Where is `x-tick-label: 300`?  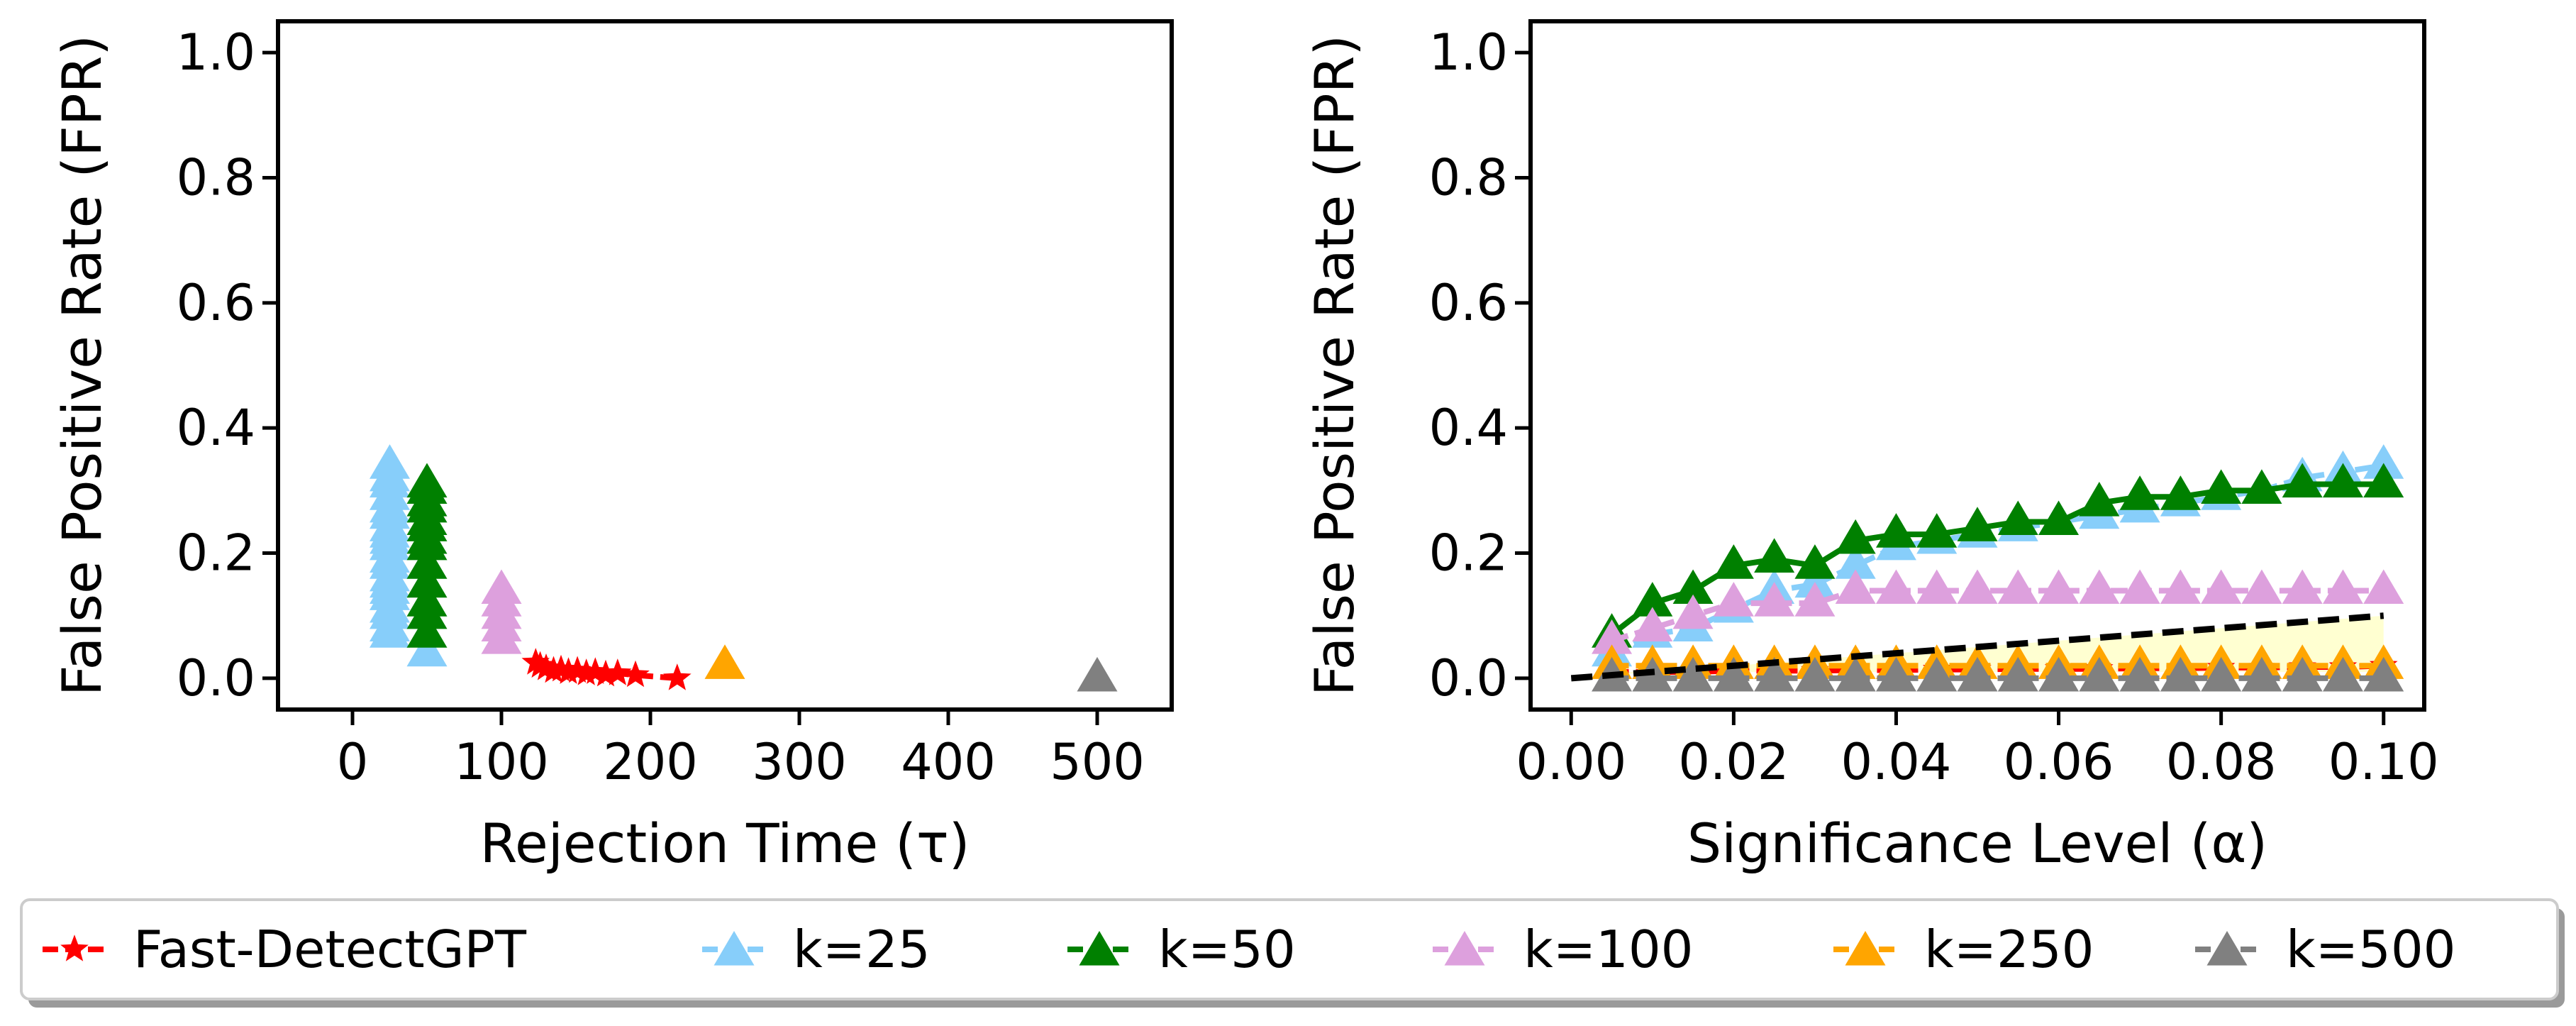 x-tick-label: 300 is located at coordinates (799, 762).